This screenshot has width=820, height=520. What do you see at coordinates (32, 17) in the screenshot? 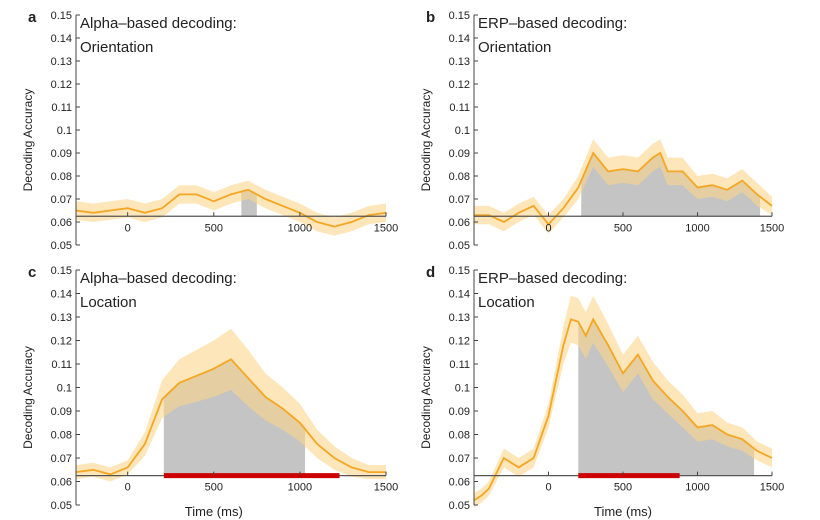
I see `panel-letter: a` at bounding box center [32, 17].